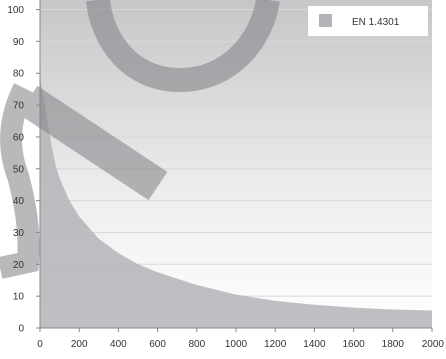 The height and width of the screenshot is (359, 446). What do you see at coordinates (93, 143) in the screenshot?
I see `watermark-bar` at bounding box center [93, 143].